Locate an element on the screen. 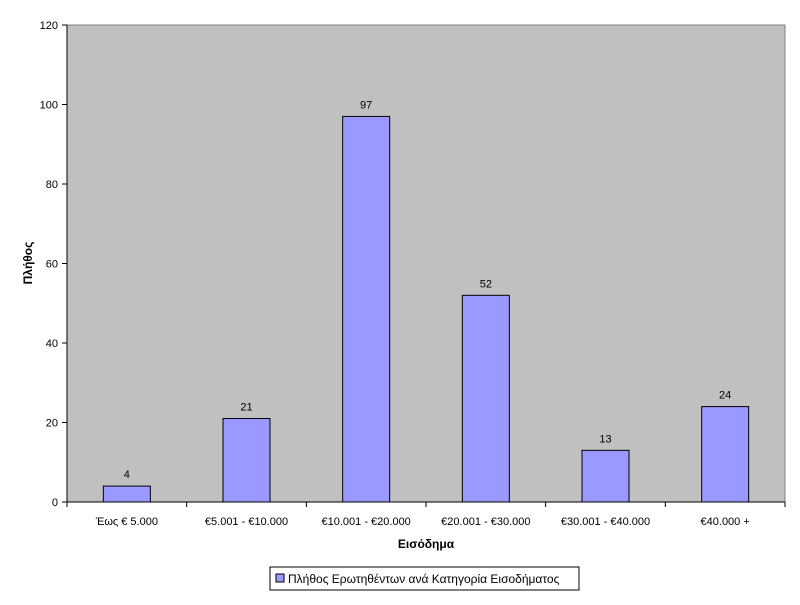 Image resolution: width=800 pixels, height=605 pixels. y-tick-label: 60 is located at coordinates (52, 265).